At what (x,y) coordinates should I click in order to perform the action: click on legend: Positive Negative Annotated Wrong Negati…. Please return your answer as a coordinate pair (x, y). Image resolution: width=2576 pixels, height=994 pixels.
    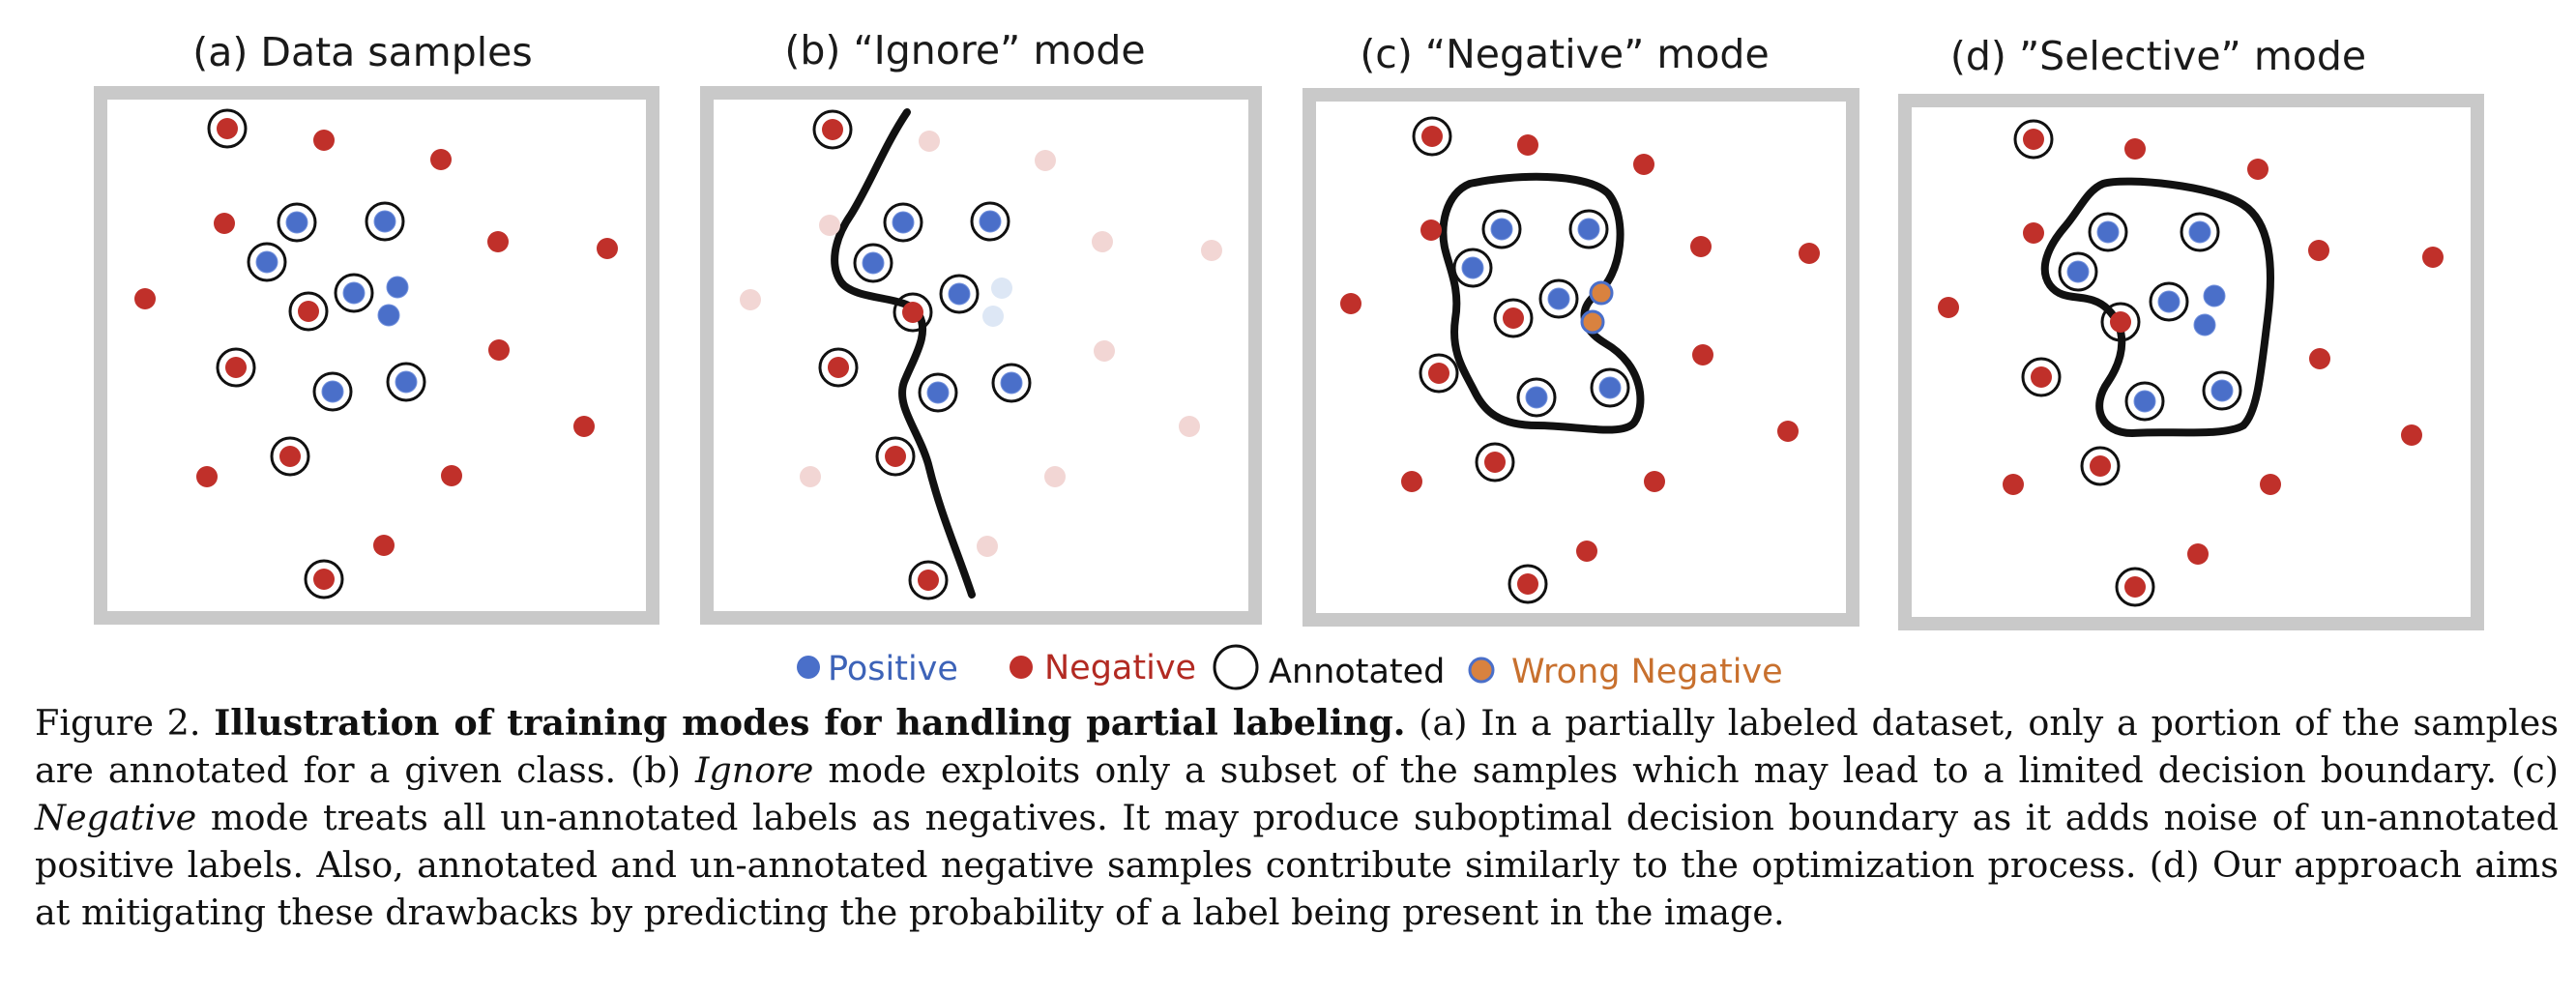
    Looking at the image, I should click on (1290, 667).